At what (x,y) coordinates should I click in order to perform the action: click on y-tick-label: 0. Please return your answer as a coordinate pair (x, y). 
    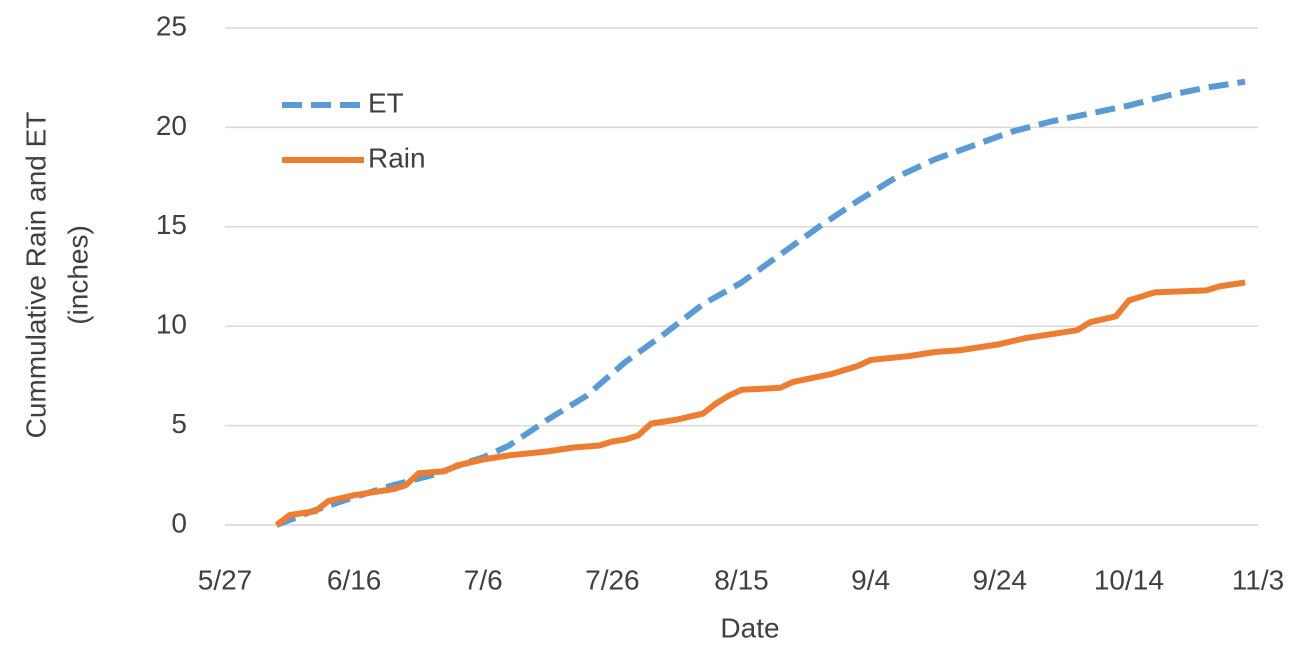
    Looking at the image, I should click on (179, 522).